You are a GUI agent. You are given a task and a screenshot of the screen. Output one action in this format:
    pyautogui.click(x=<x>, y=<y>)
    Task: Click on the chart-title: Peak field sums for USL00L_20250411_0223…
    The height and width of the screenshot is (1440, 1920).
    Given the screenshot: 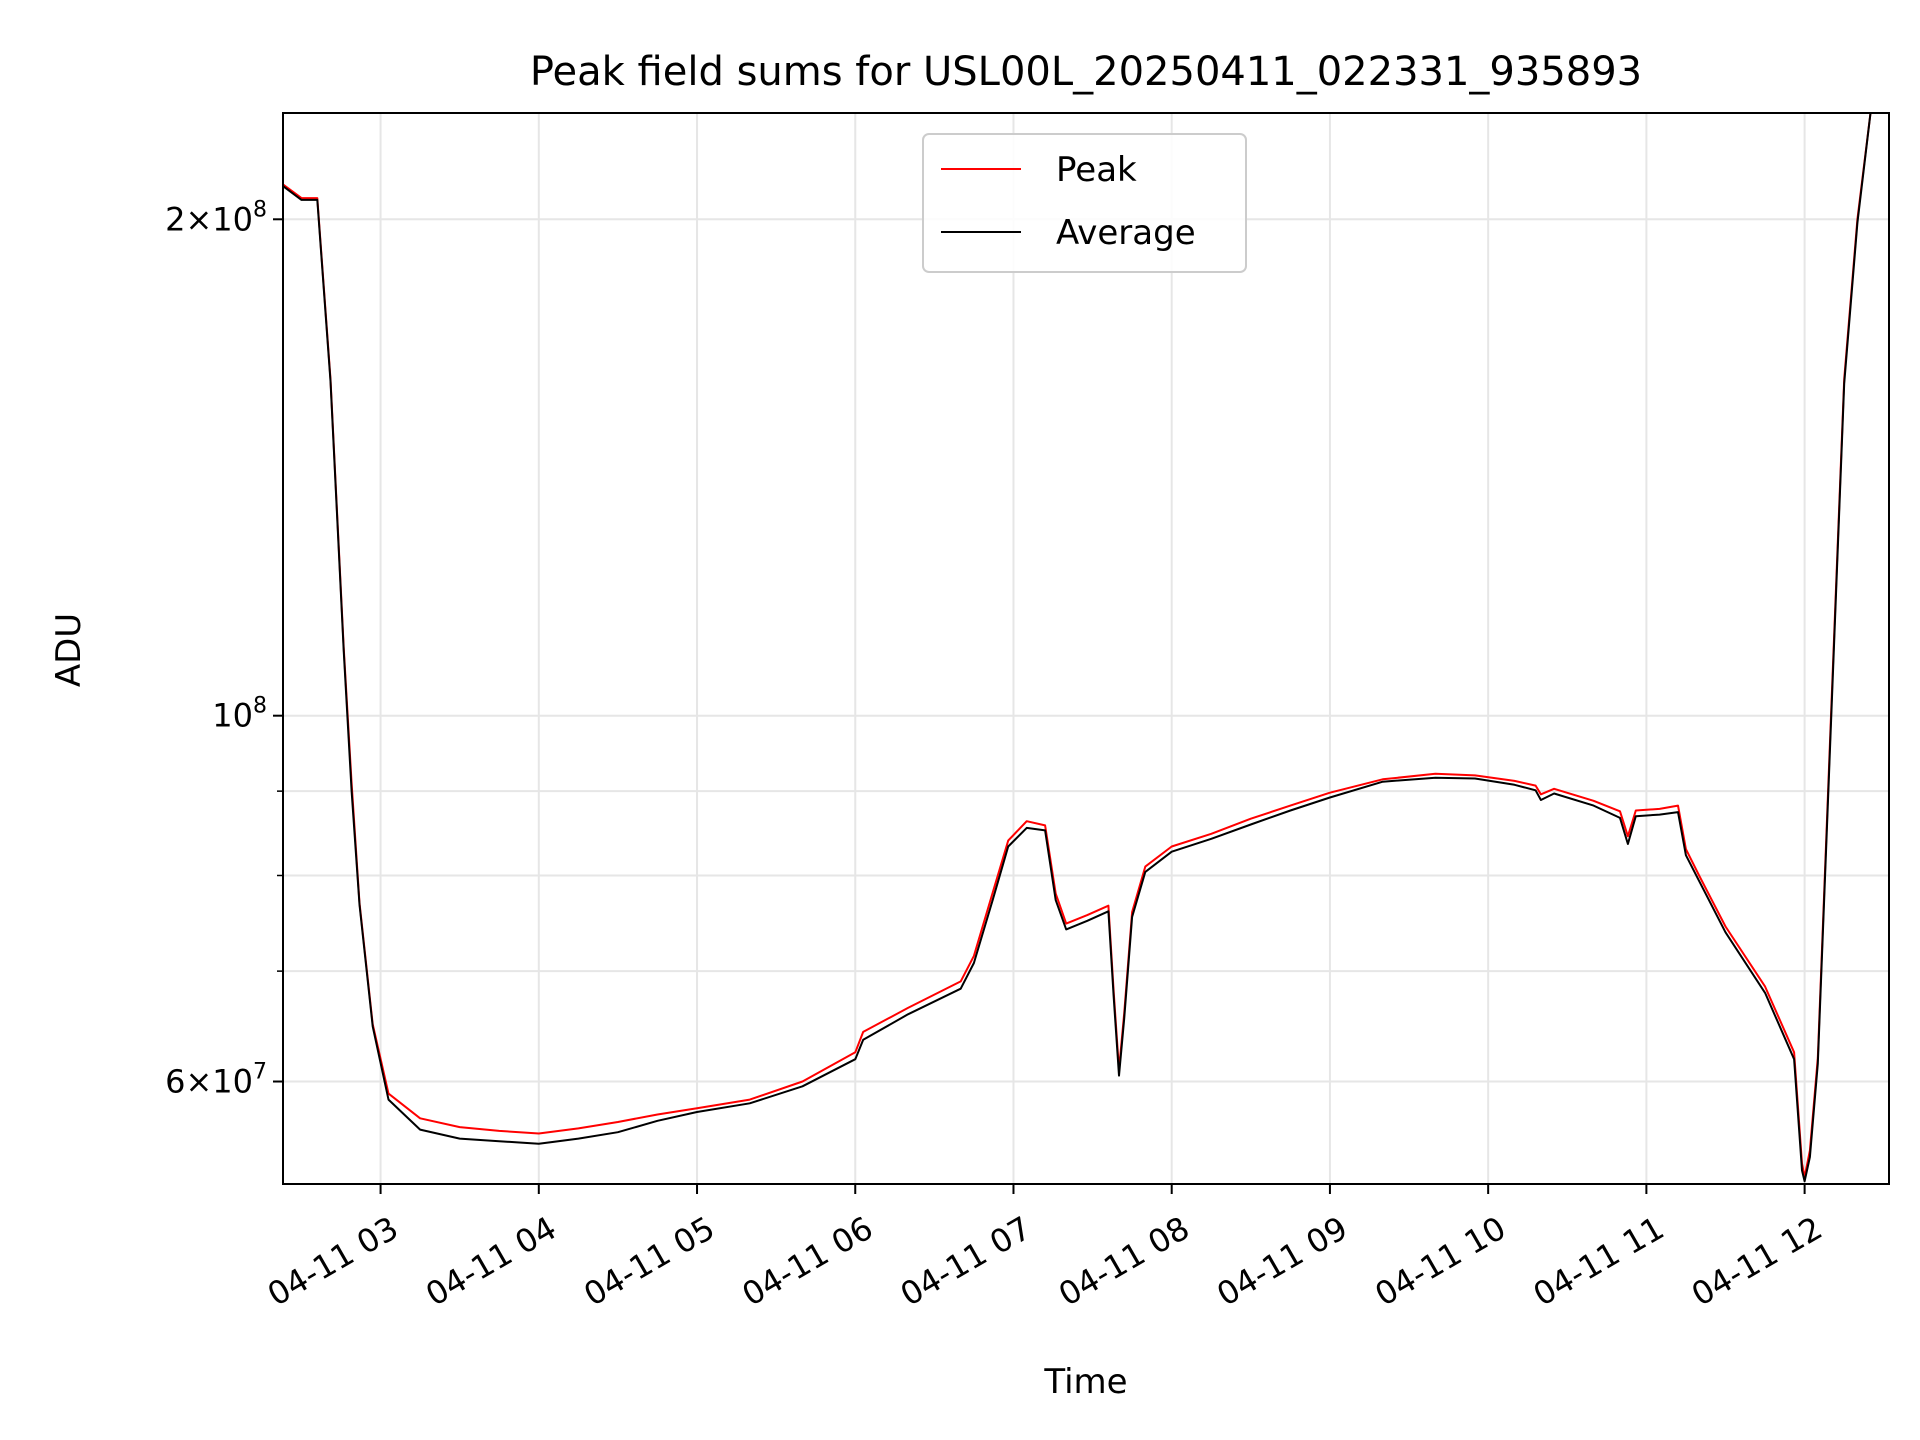 What is the action you would take?
    pyautogui.click(x=1086, y=72)
    